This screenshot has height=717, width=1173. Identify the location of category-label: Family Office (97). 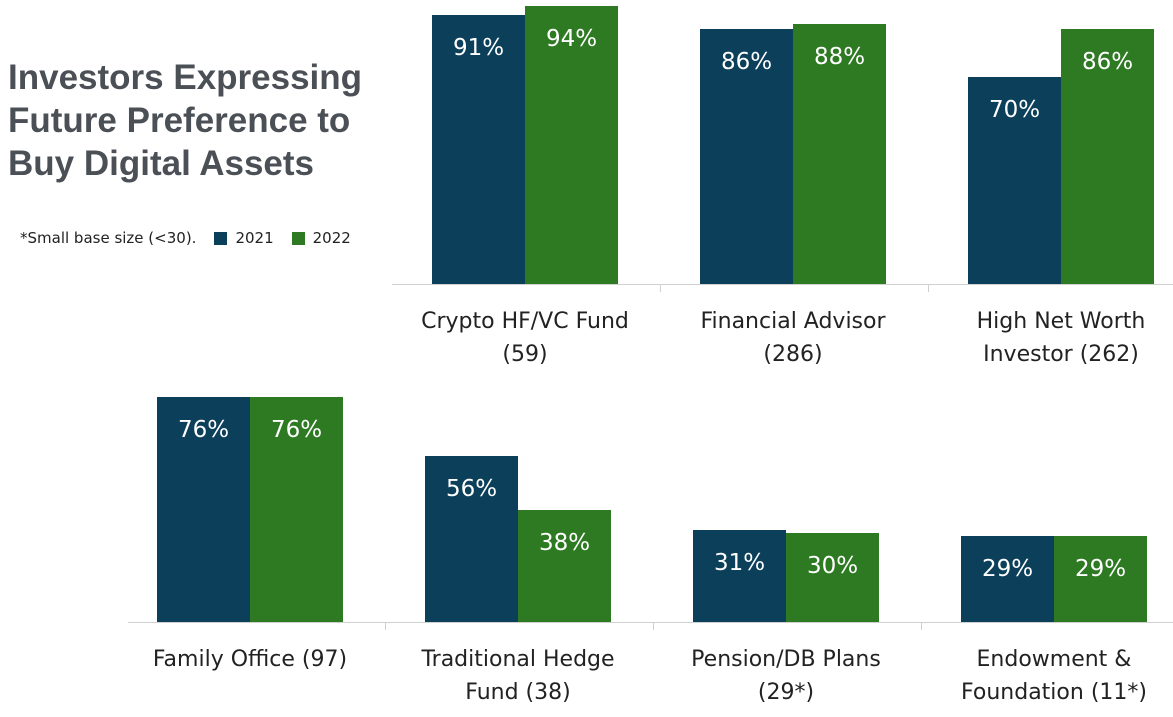
(250, 676).